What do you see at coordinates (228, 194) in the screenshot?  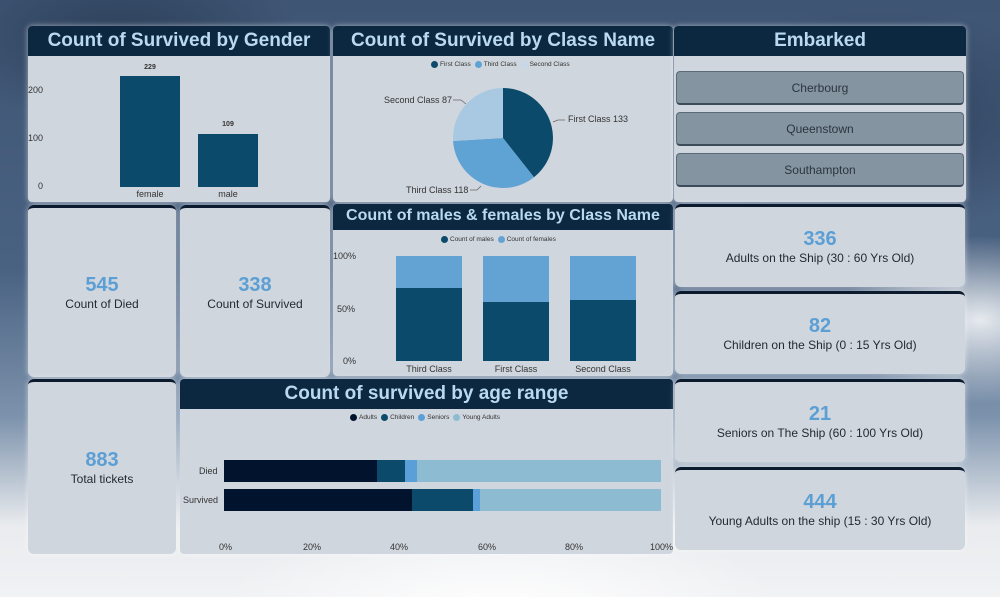 I see `x-label-male: male` at bounding box center [228, 194].